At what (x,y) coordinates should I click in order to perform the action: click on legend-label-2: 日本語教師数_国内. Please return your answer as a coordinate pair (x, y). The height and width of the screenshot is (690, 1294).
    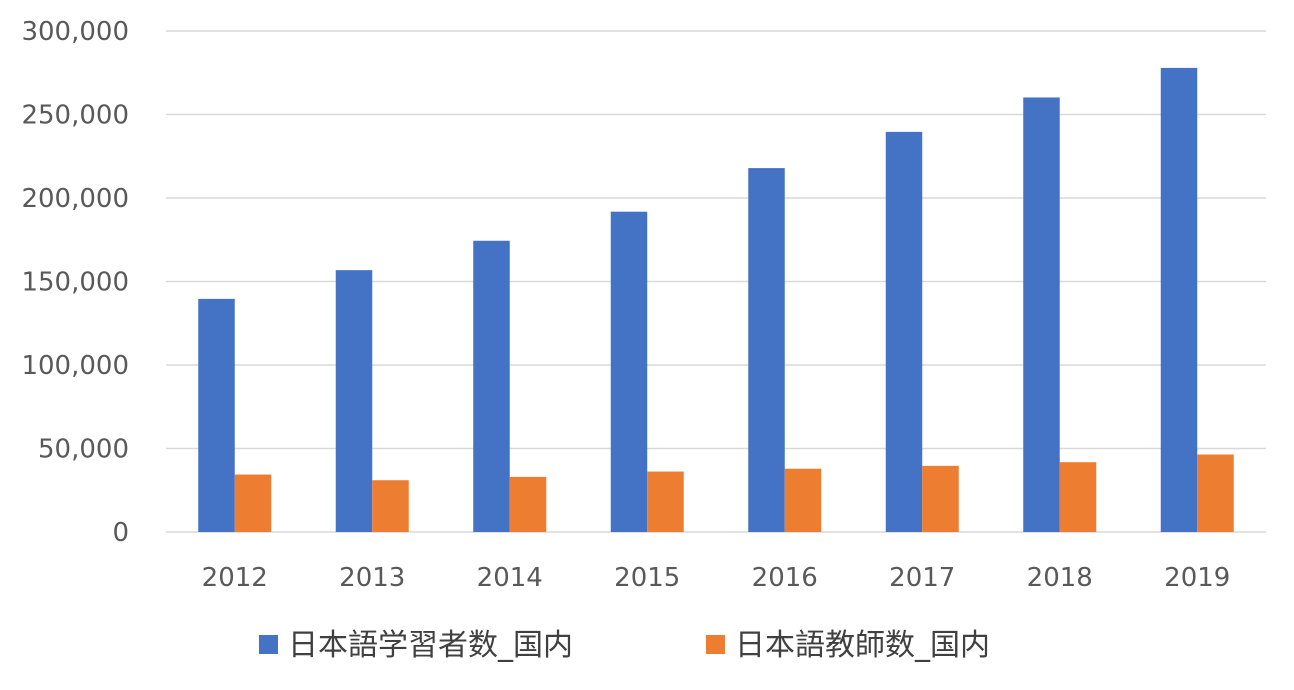
    Looking at the image, I should click on (862, 645).